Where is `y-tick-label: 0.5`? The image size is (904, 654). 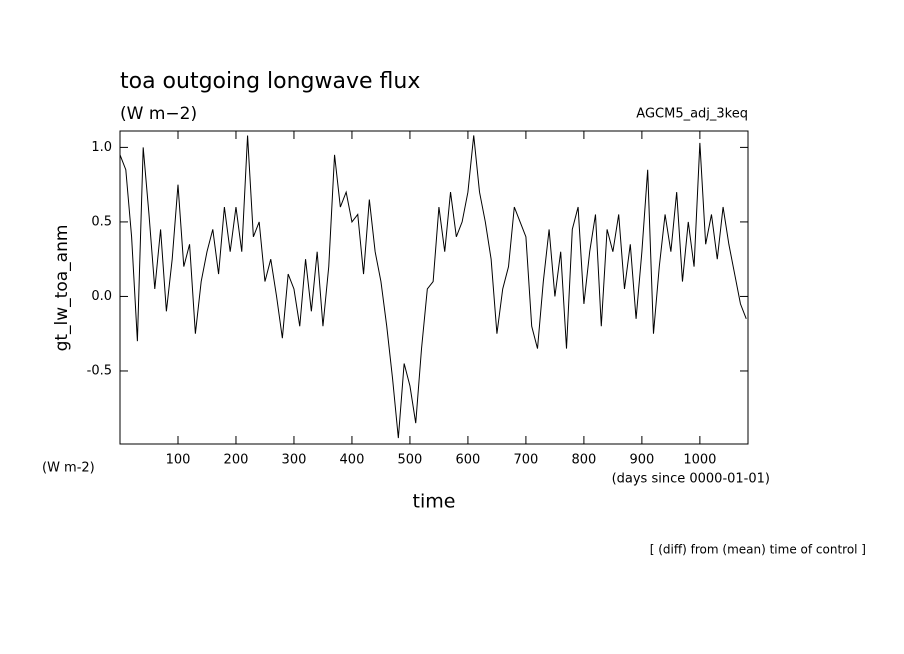 y-tick-label: 0.5 is located at coordinates (101, 221).